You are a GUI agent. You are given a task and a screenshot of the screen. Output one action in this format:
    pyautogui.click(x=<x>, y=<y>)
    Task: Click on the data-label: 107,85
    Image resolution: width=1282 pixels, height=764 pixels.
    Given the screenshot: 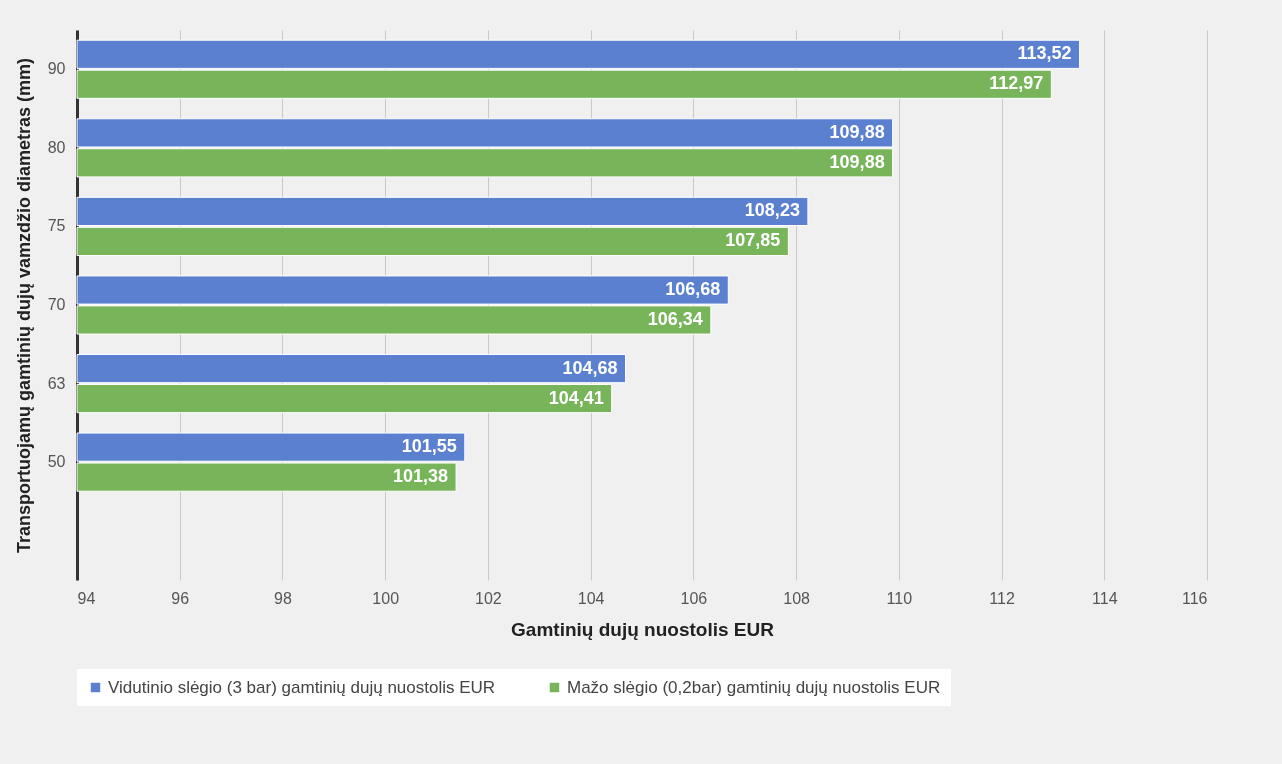 What is the action you would take?
    pyautogui.click(x=753, y=240)
    